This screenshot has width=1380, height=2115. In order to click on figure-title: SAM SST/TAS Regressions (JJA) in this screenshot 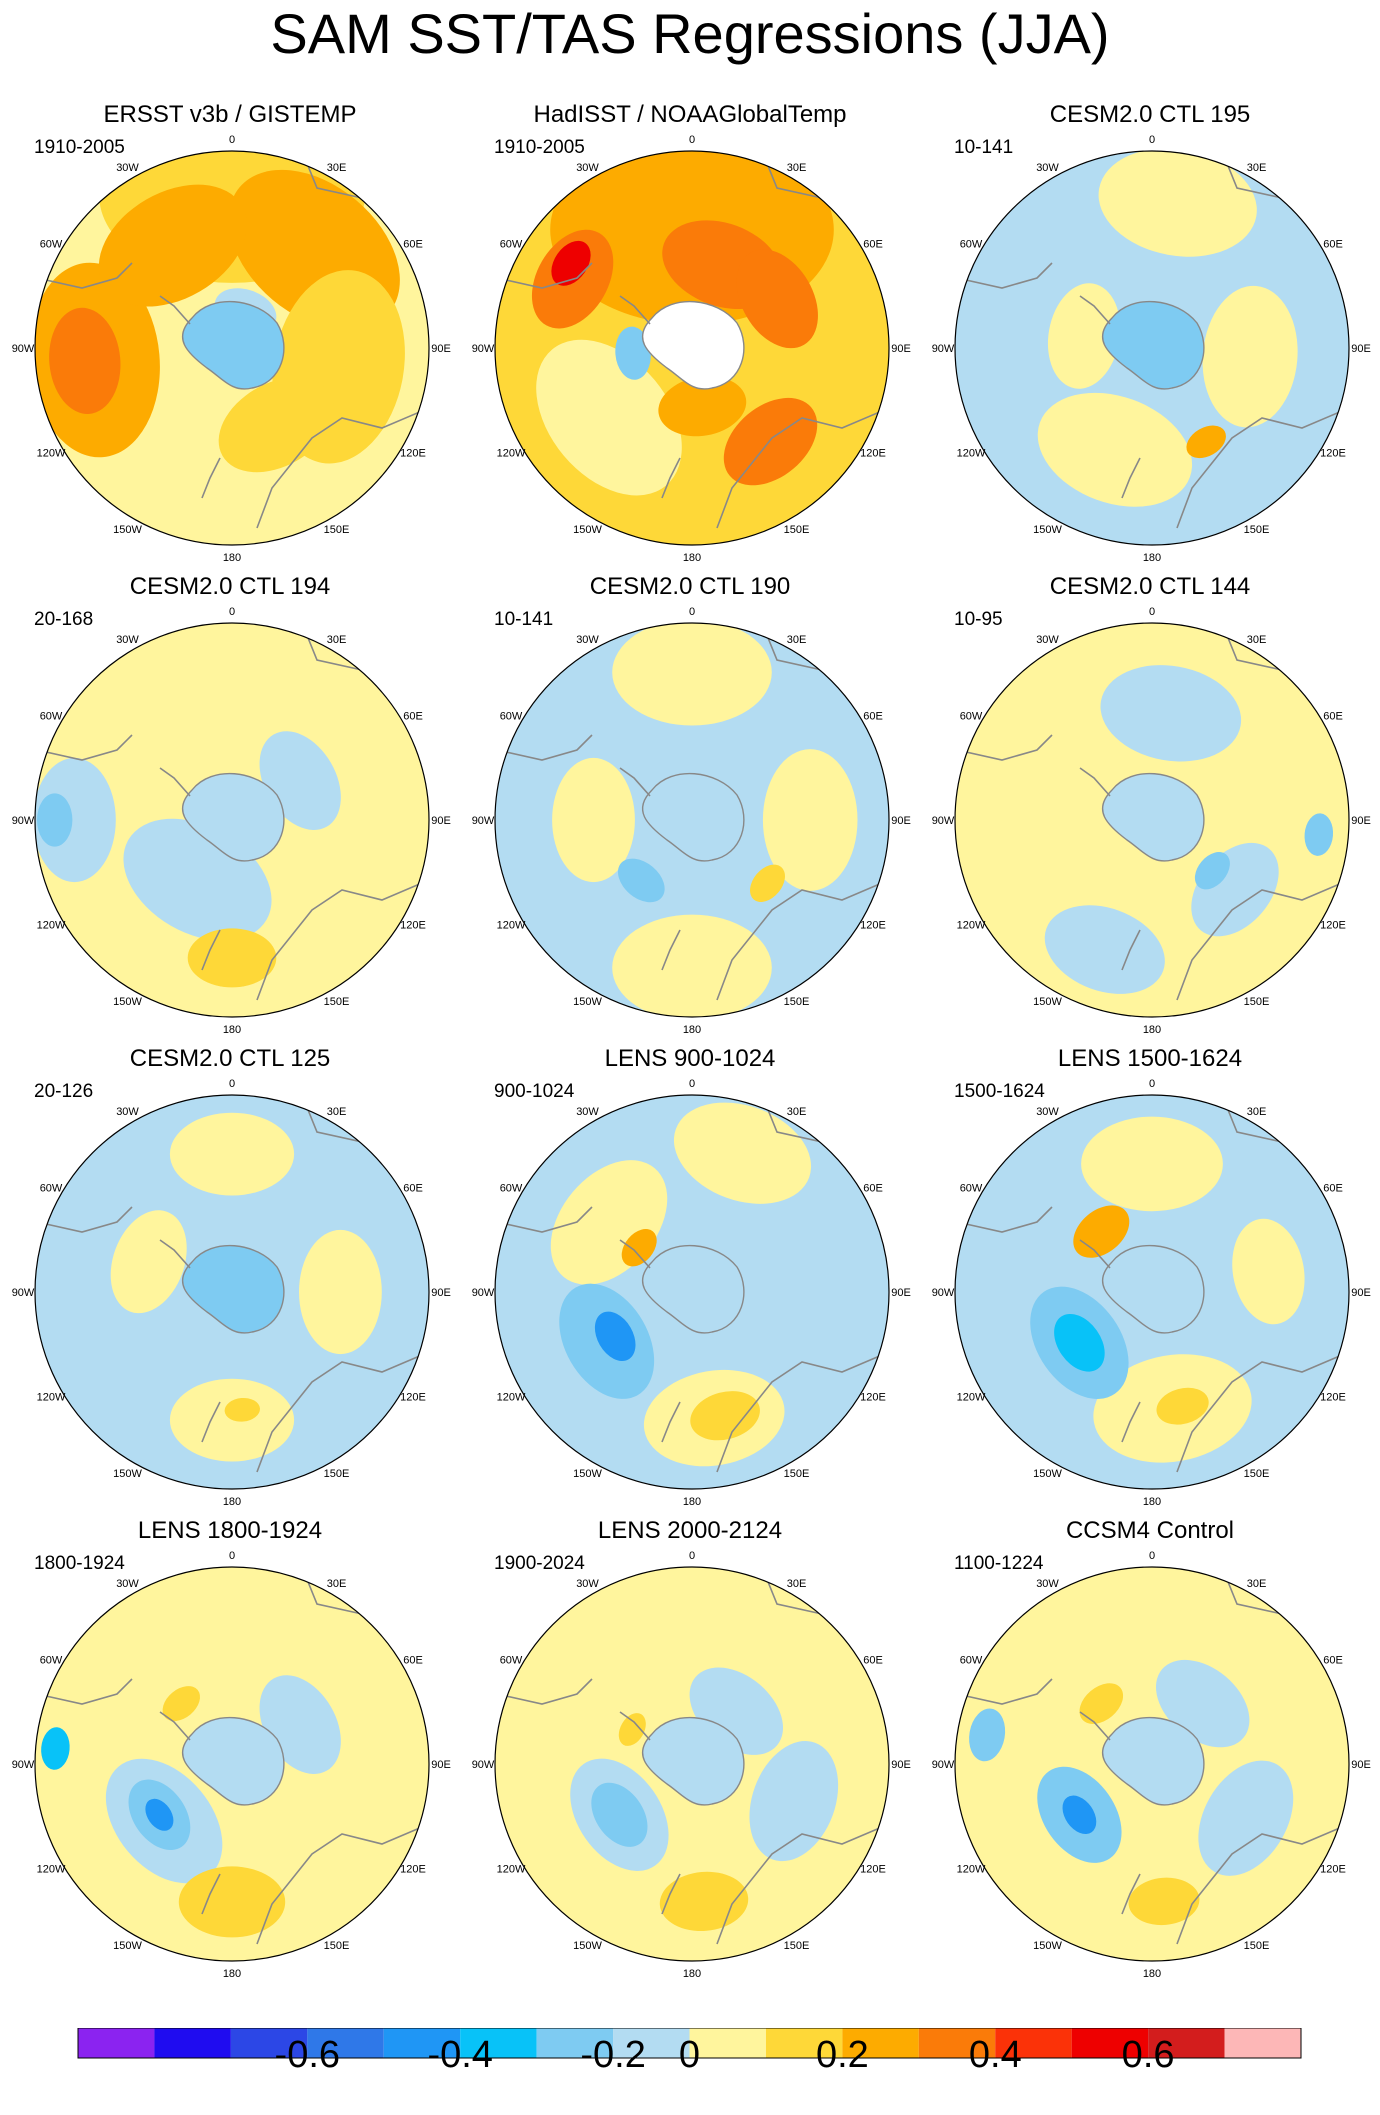, I will do `click(690, 33)`.